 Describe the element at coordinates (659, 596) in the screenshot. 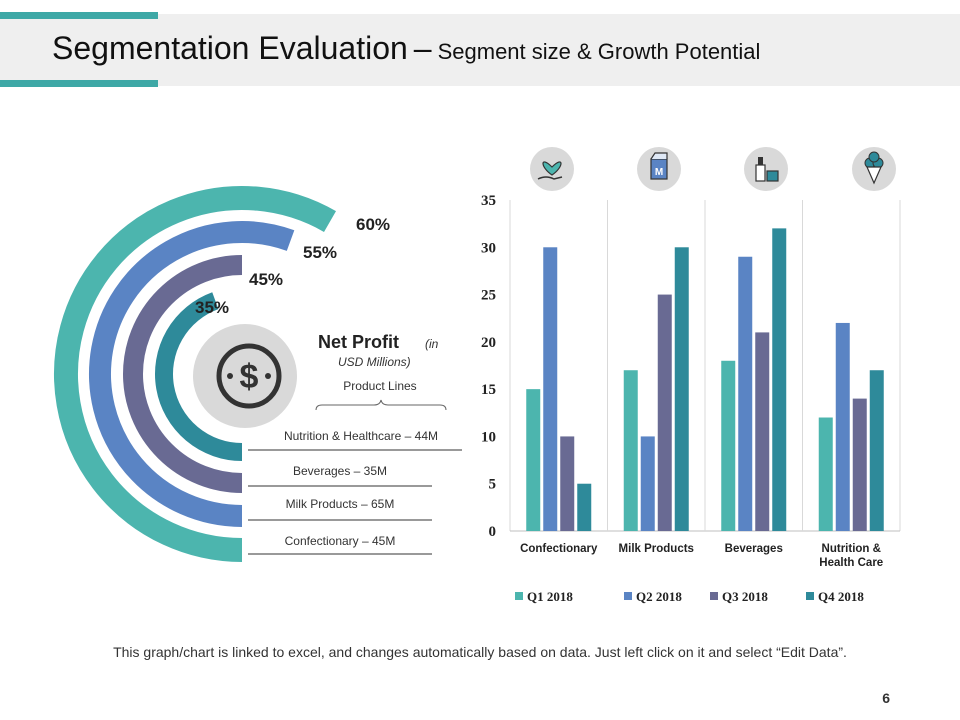

I see `legend-label: Q2 2018` at that location.